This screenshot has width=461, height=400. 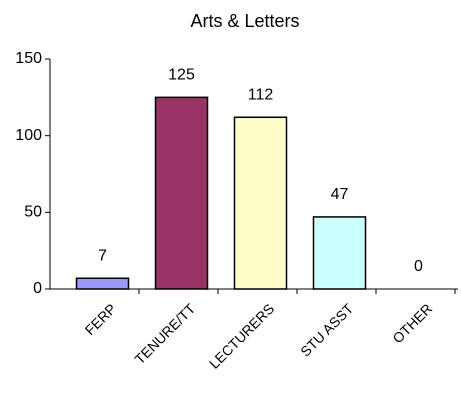 I want to click on x-tick-label: STU ASST, so click(x=326, y=329).